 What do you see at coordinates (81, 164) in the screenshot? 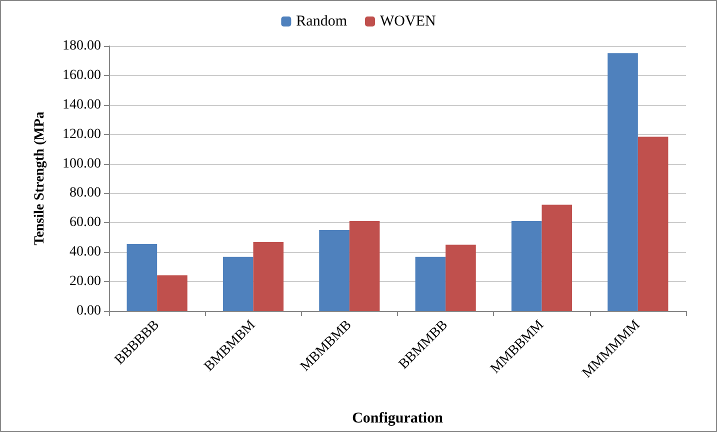
I see `y-tick-label: 100.00` at bounding box center [81, 164].